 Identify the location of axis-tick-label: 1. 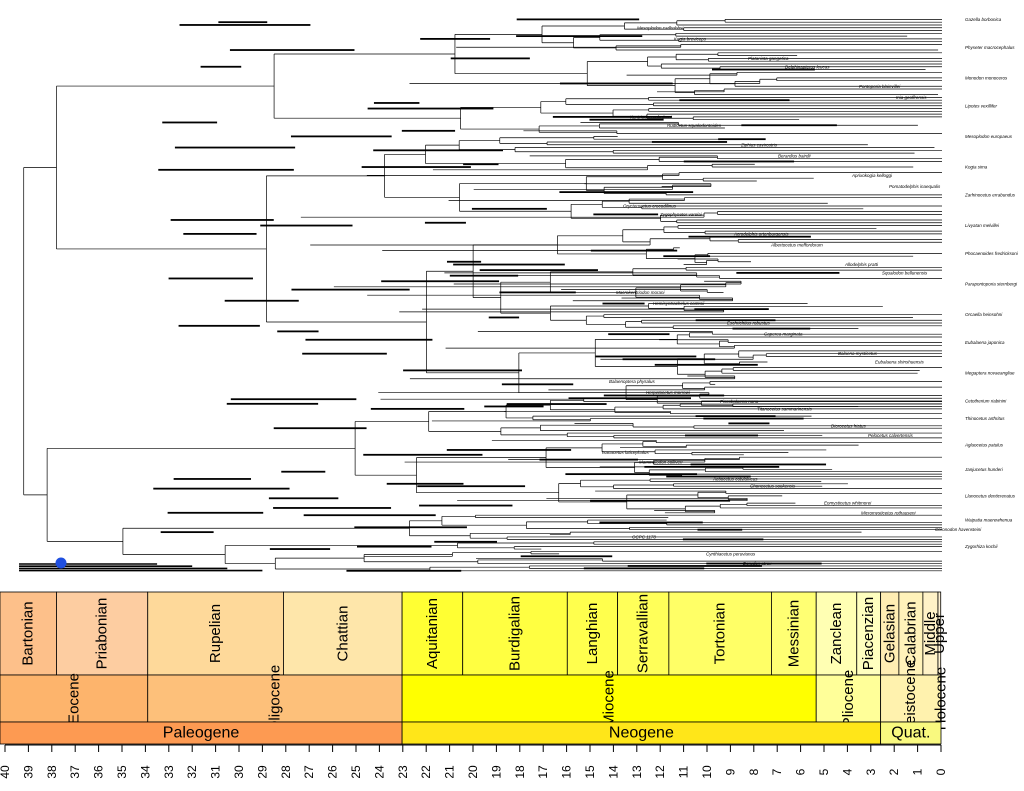
(918, 771).